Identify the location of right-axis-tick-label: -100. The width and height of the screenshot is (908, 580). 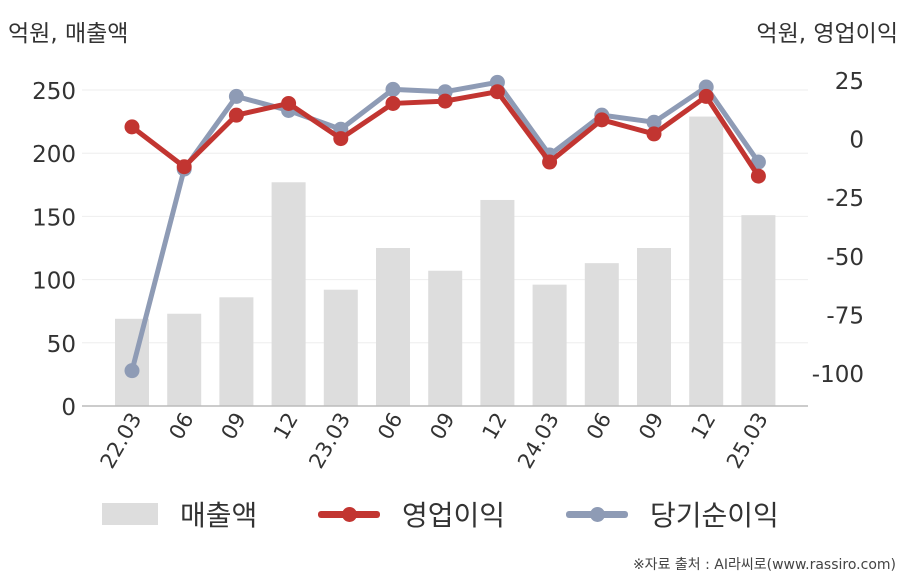
(838, 375).